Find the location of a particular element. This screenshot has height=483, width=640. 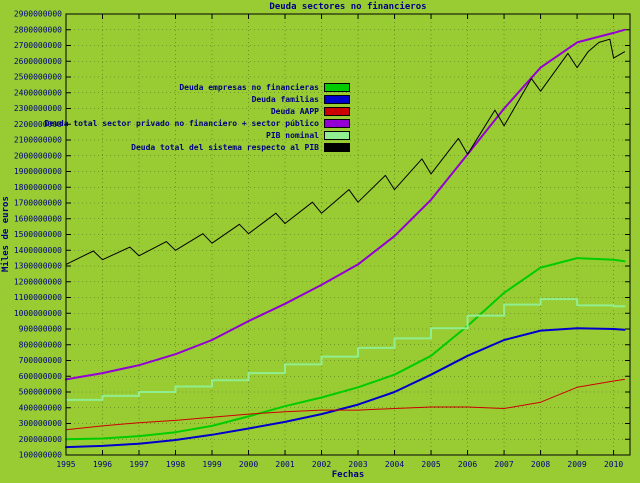

svg-text: 1997 is located at coordinates (138, 464).